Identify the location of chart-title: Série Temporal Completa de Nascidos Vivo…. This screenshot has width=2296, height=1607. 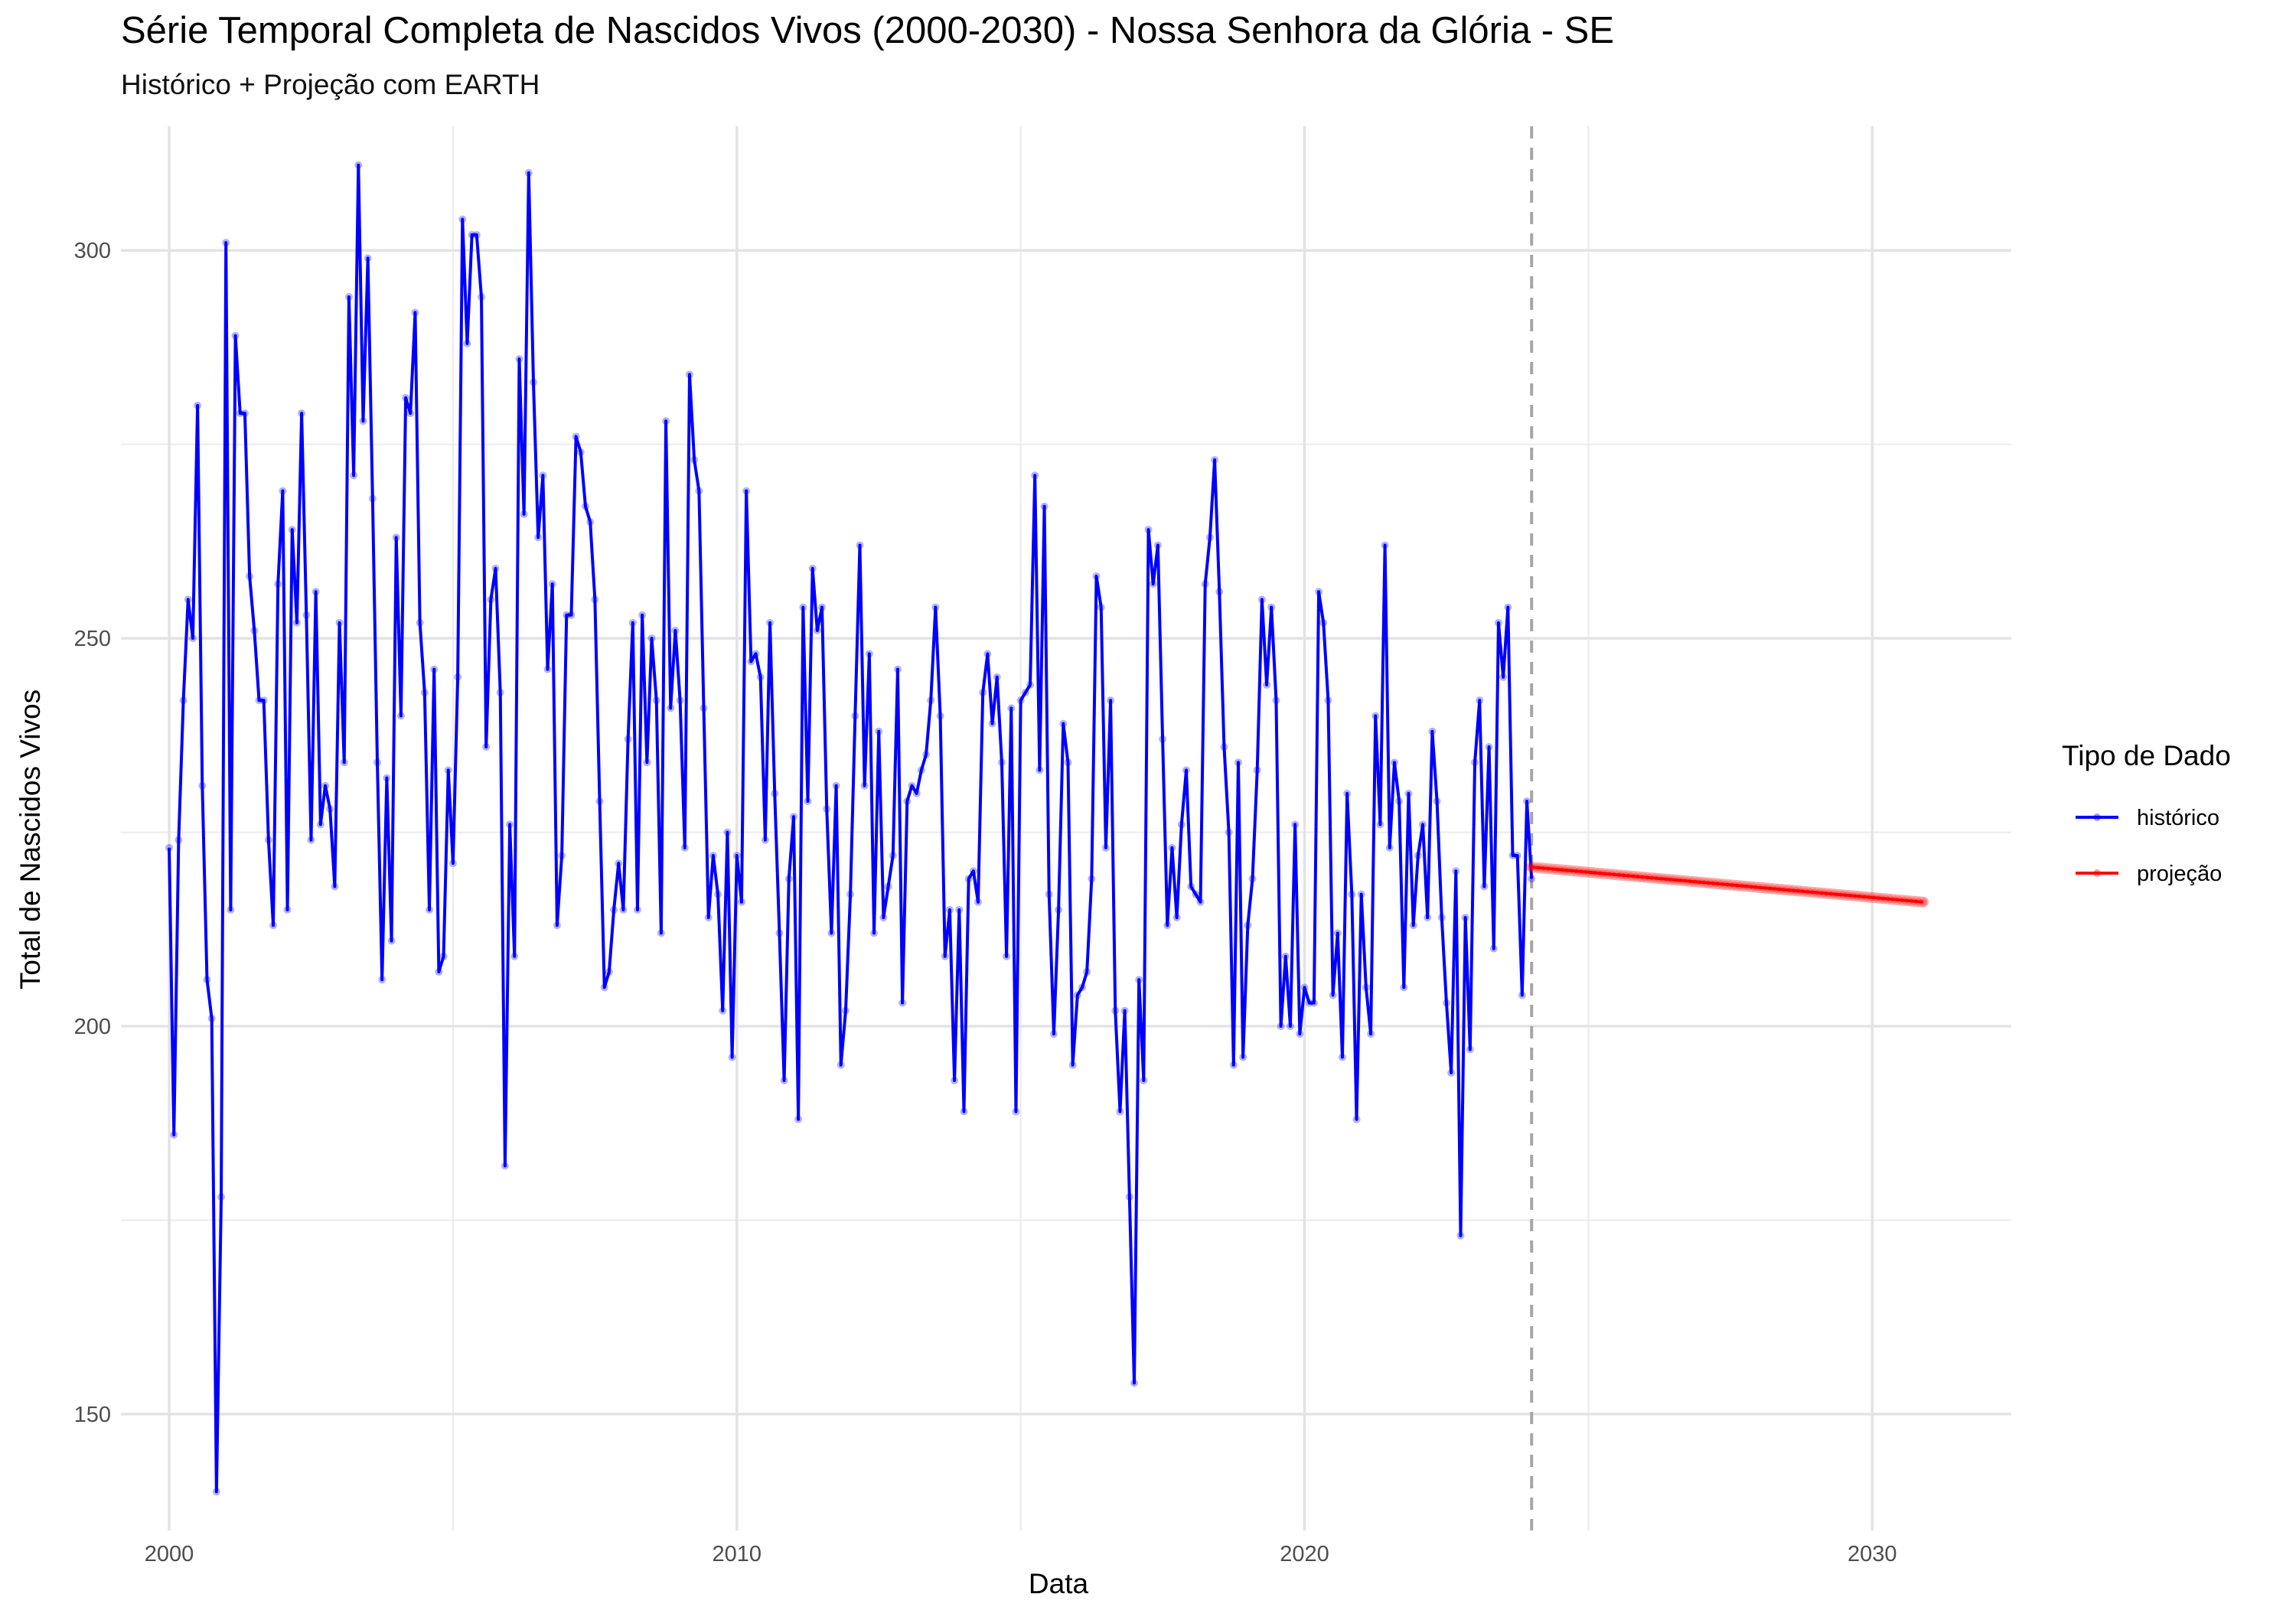
(868, 30).